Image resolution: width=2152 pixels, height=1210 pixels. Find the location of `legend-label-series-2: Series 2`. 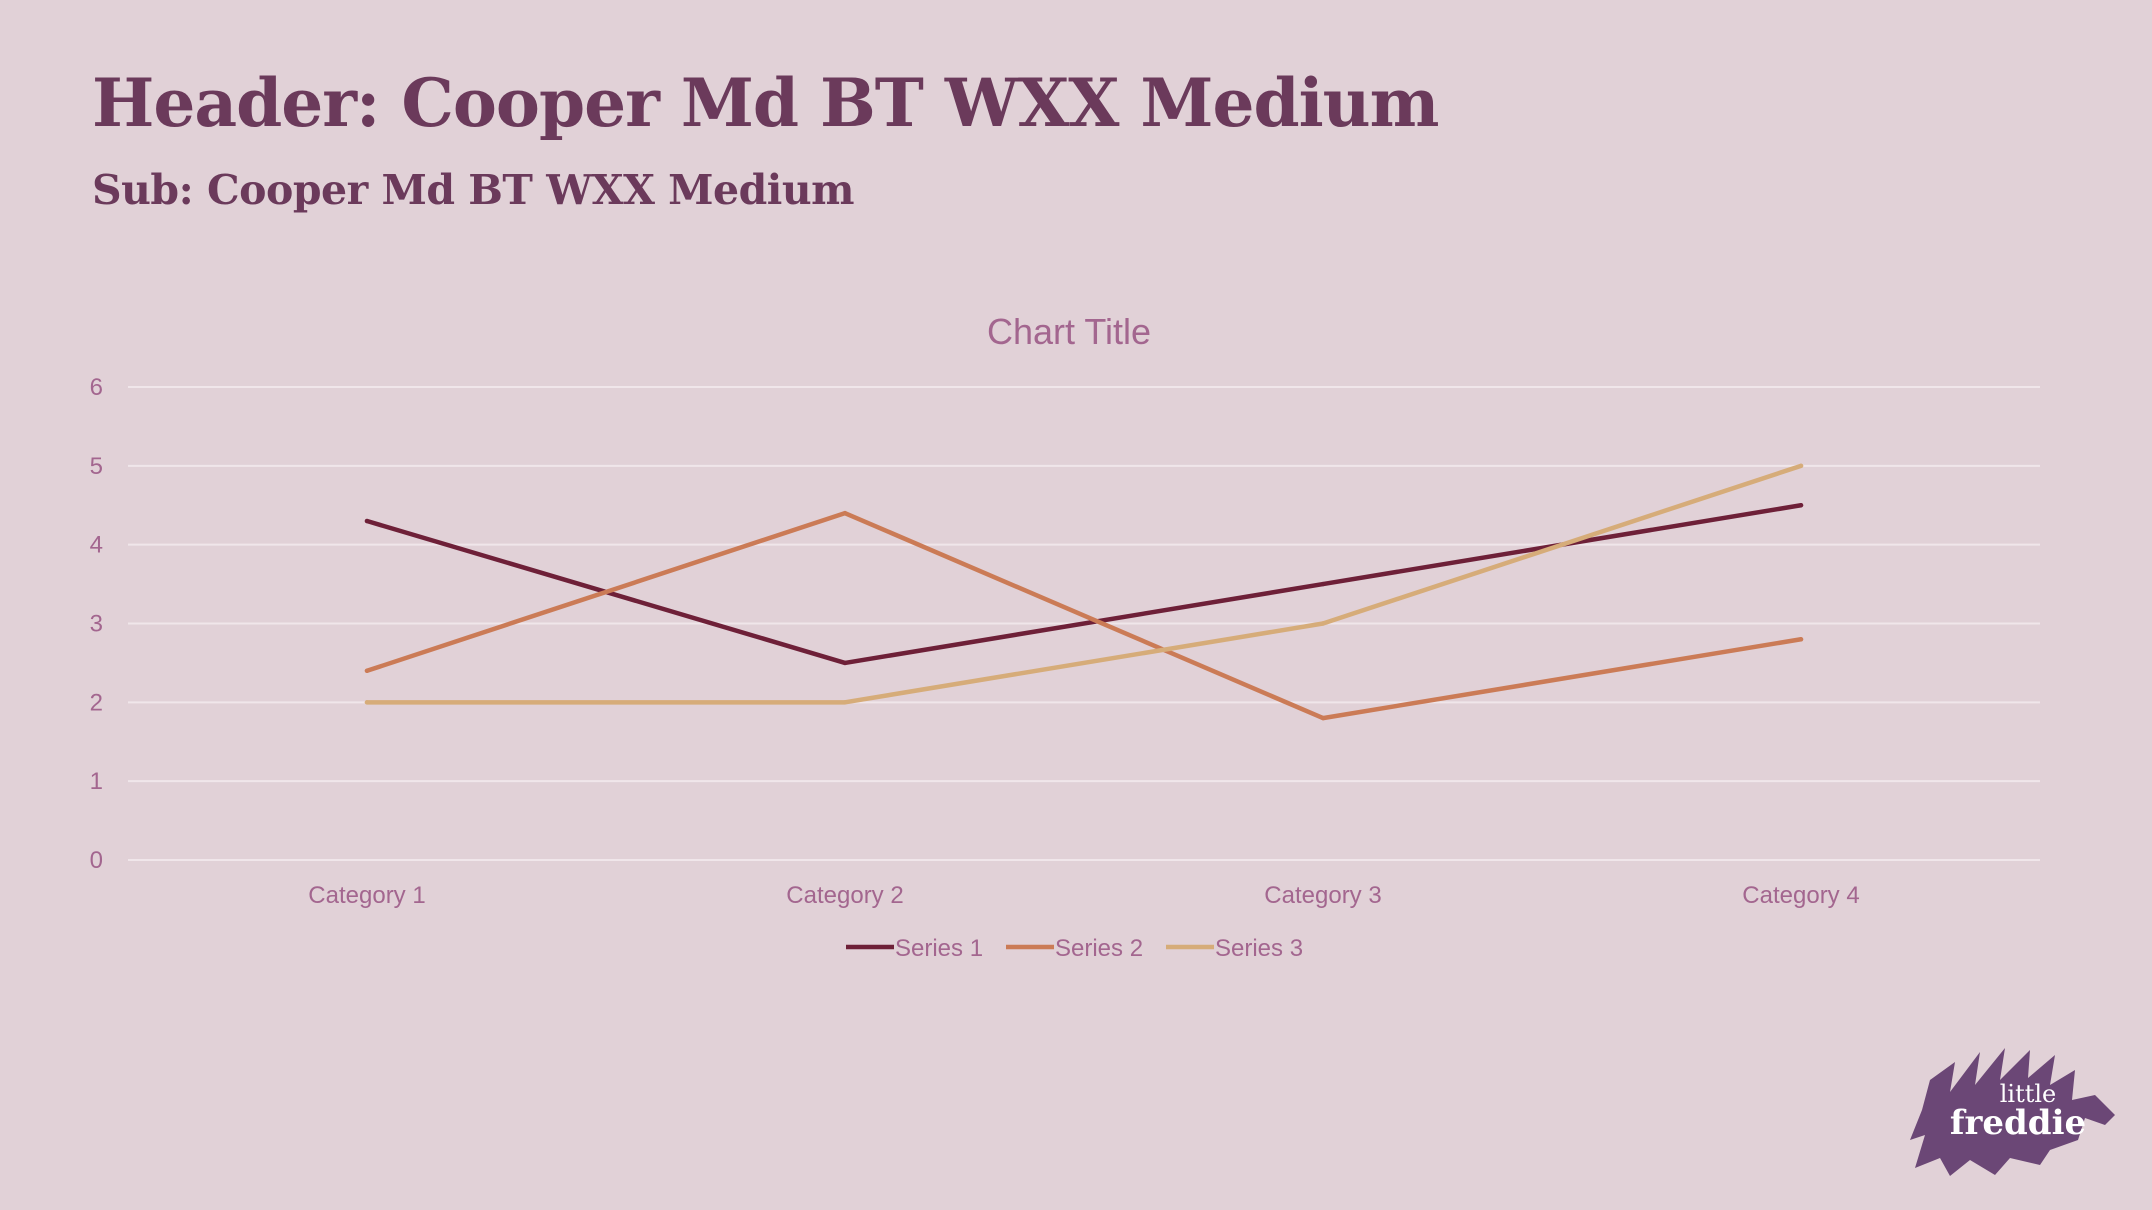

legend-label-series-2: Series 2 is located at coordinates (1099, 948).